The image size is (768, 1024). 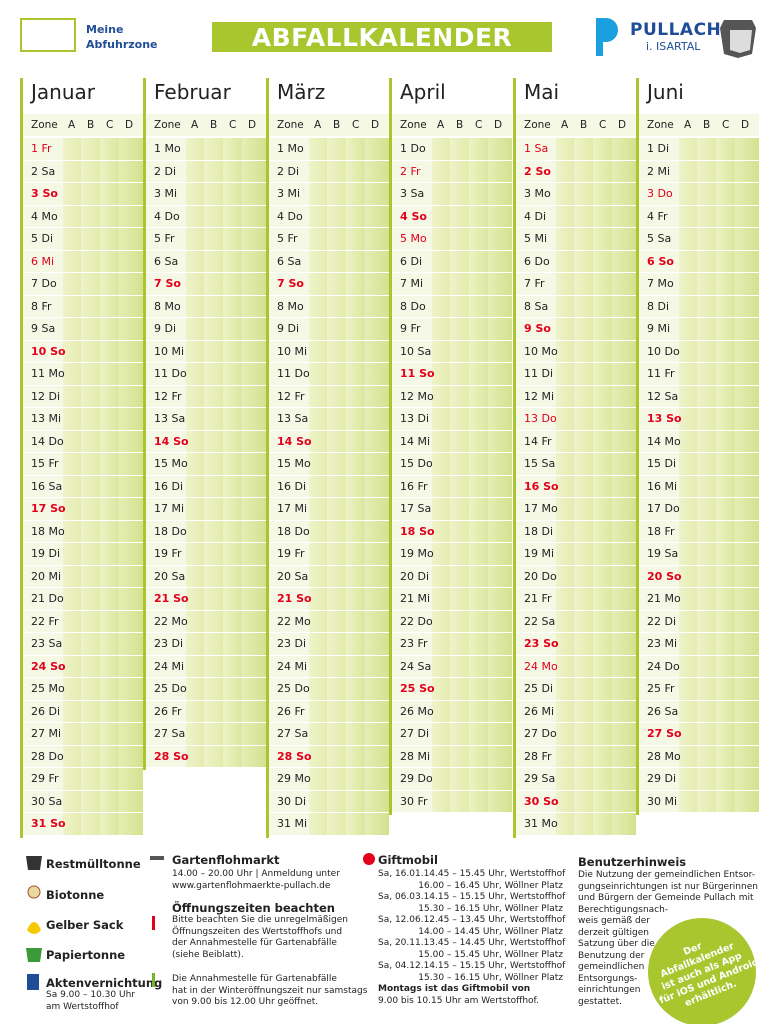 What do you see at coordinates (206, 171) in the screenshot?
I see `day-row: 2 Di` at bounding box center [206, 171].